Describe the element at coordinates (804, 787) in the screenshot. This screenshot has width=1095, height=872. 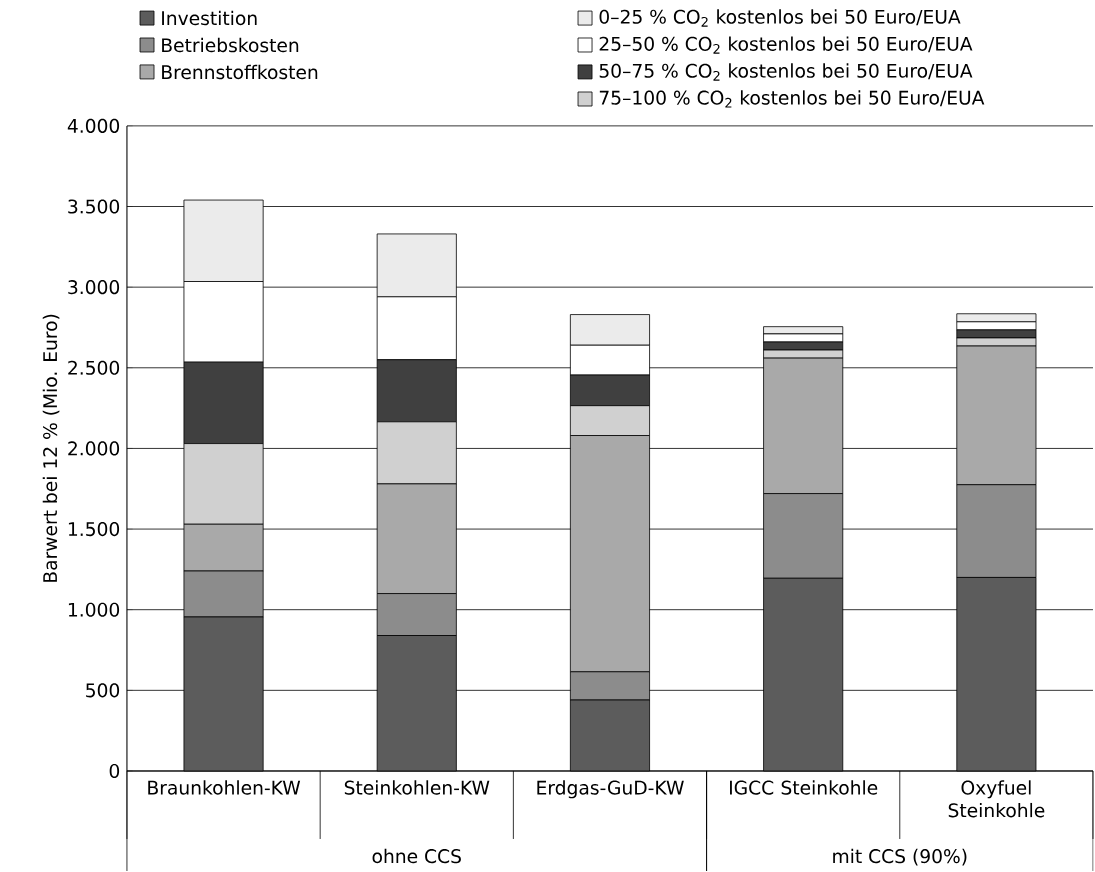
I see `x-tick-label: IGCC Steinkohle` at that location.